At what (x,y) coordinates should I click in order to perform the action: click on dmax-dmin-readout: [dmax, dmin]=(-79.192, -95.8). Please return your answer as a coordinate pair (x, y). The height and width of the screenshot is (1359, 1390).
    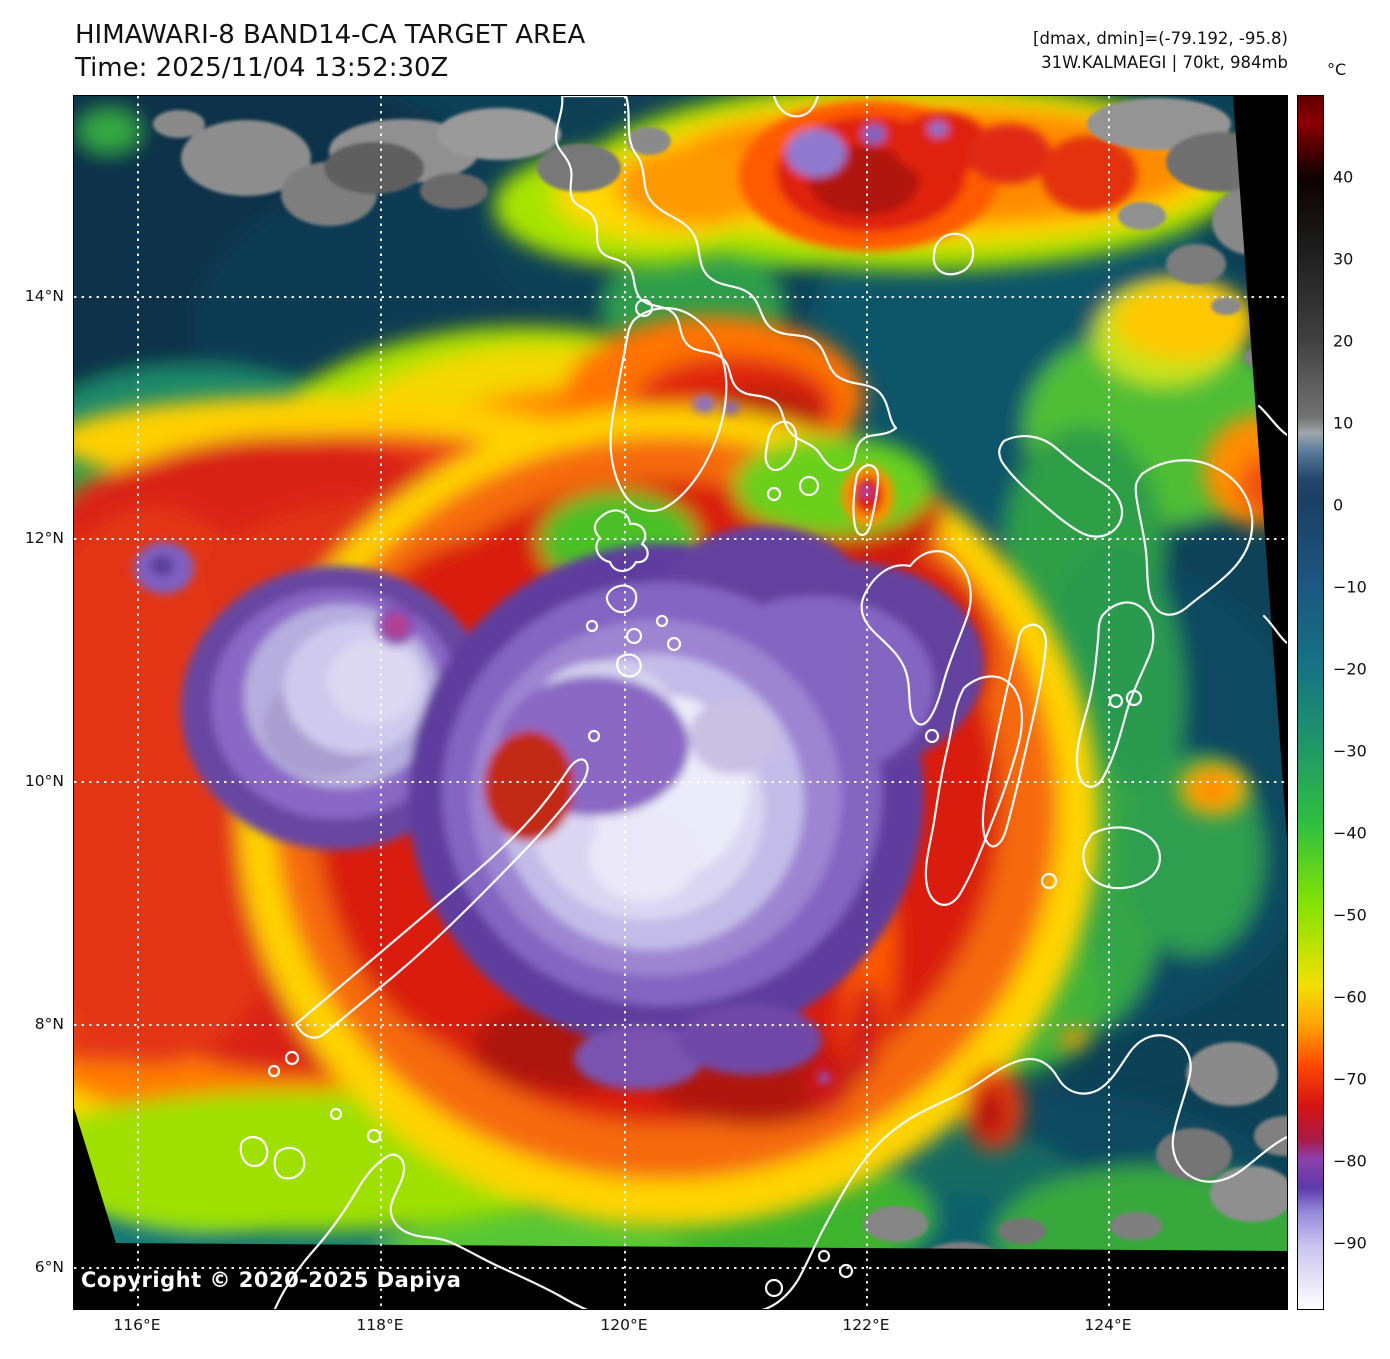
    Looking at the image, I should click on (1160, 38).